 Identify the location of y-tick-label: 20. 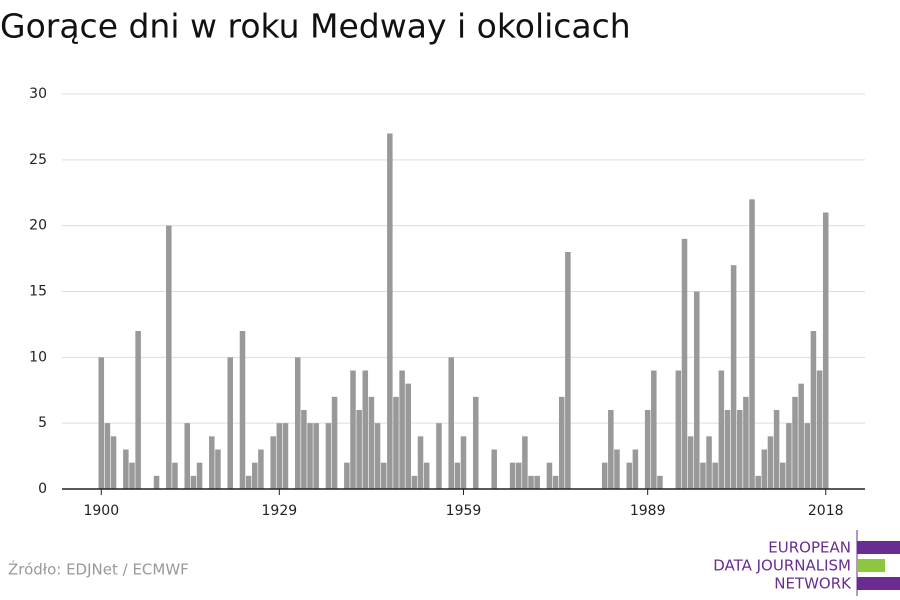
(38, 226).